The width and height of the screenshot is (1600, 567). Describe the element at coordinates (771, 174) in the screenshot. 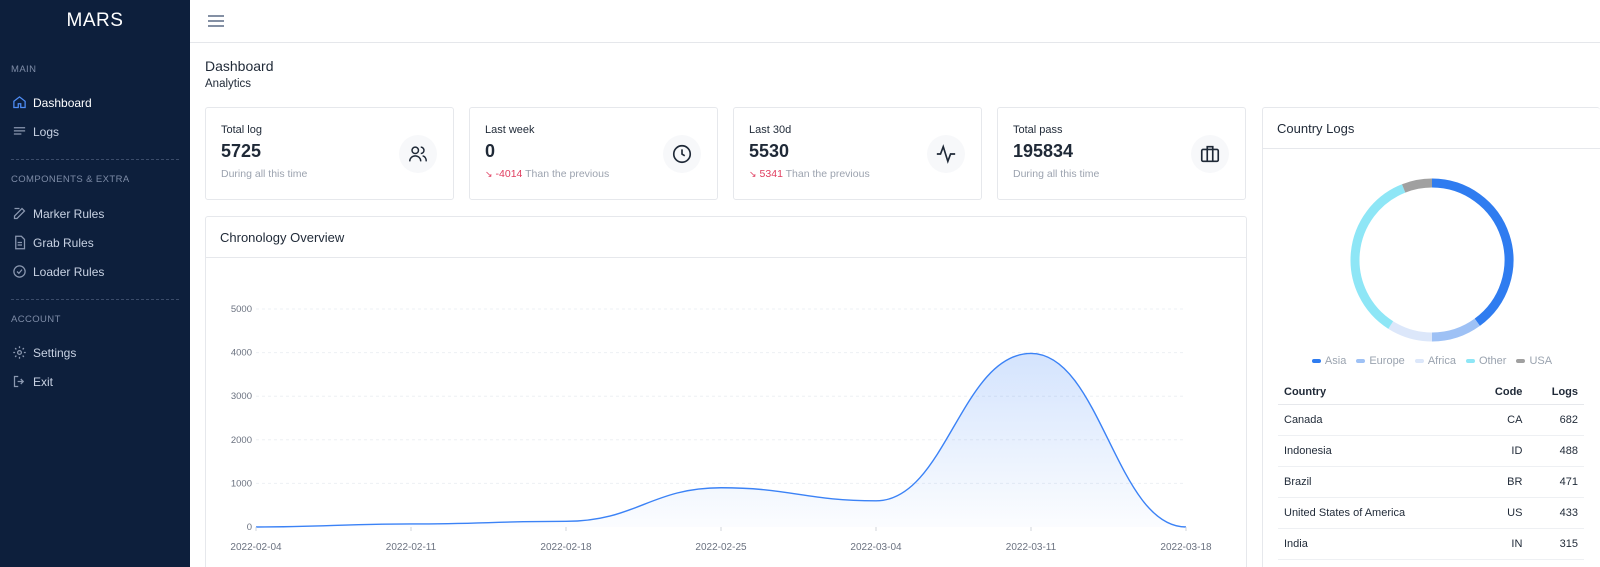

I see `stat-delta: 5341` at that location.